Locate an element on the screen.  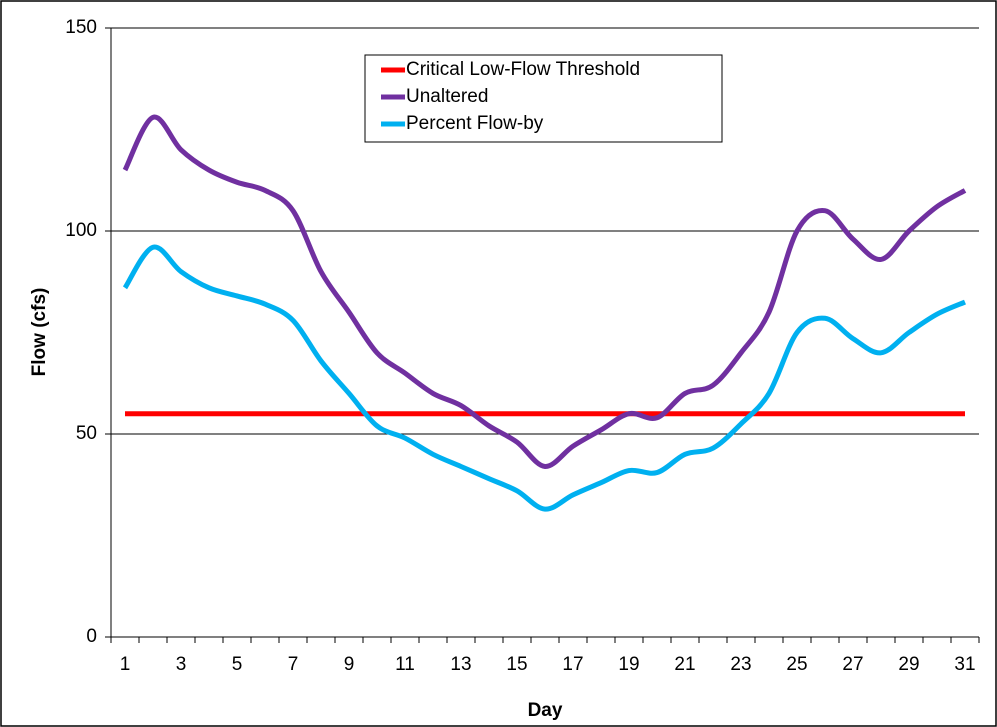
x-tick-label: 1 is located at coordinates (125, 664).